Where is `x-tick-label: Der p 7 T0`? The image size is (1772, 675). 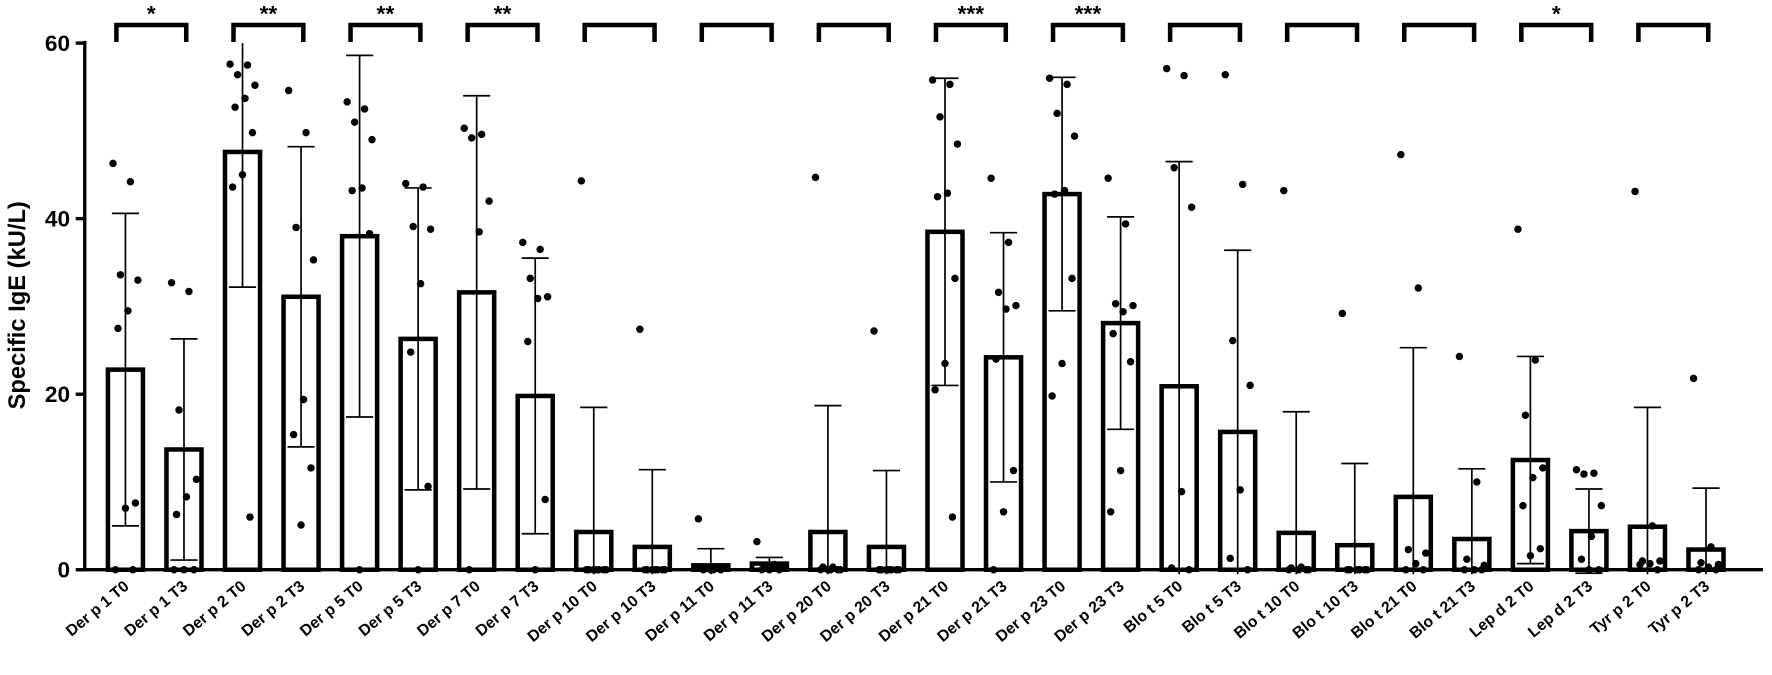 x-tick-label: Der p 7 T0 is located at coordinates (449, 609).